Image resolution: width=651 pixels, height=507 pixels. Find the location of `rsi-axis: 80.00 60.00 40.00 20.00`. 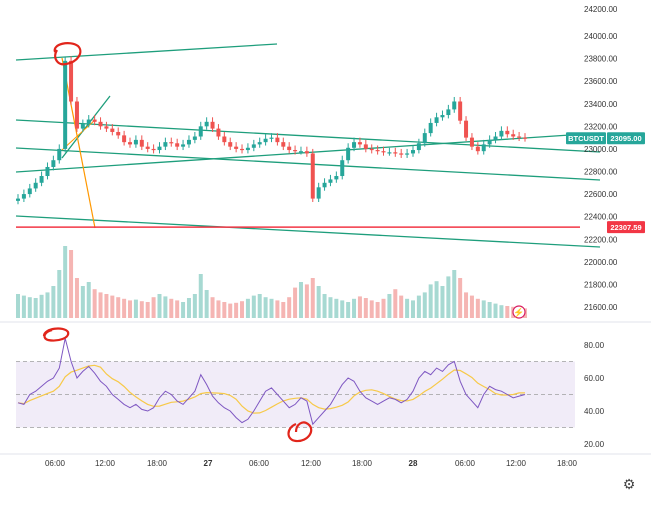

rsi-axis: 80.00 60.00 40.00 20.00 is located at coordinates (594, 395).